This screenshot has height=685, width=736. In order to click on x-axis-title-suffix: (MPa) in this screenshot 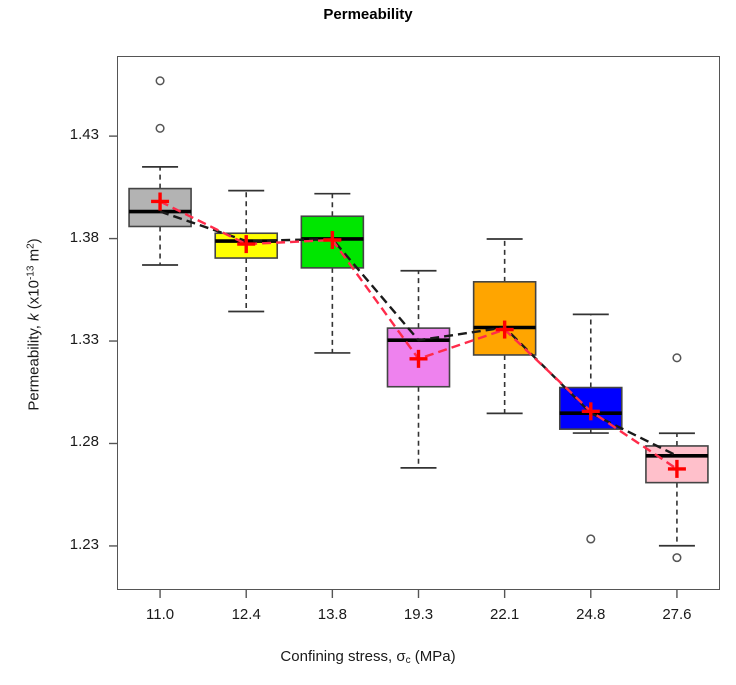, I will do `click(433, 656)`.